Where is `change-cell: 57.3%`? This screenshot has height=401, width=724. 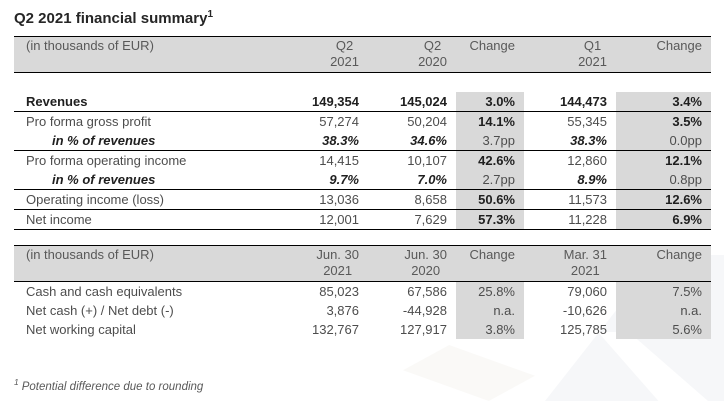 change-cell: 57.3% is located at coordinates (490, 219).